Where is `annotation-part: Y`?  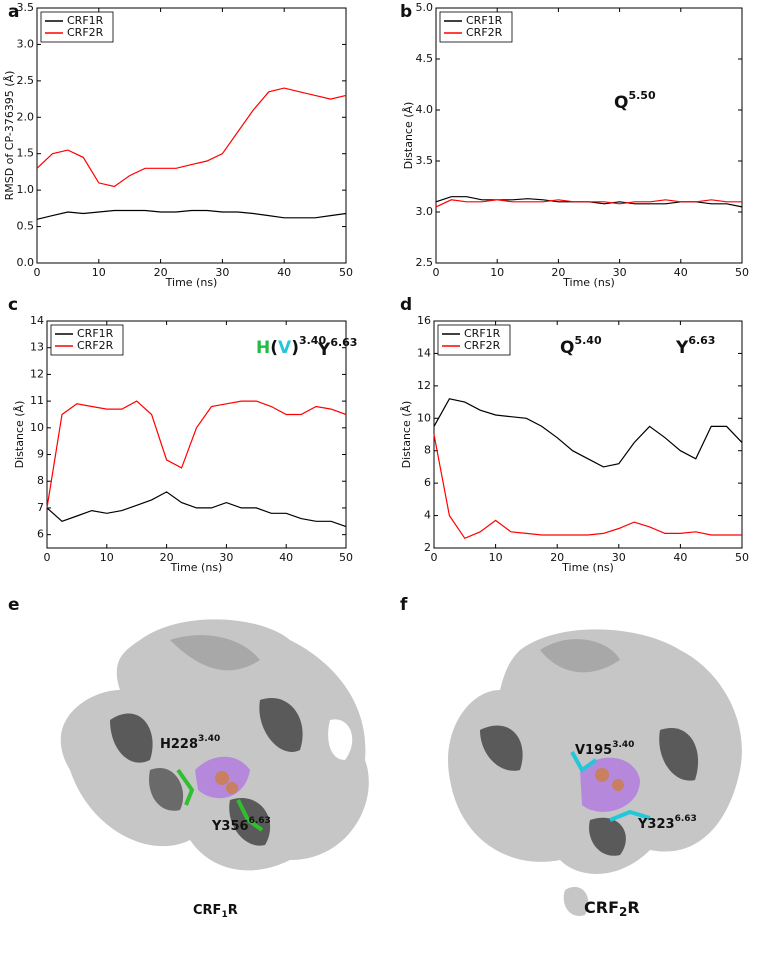 annotation-part: Y is located at coordinates (682, 348).